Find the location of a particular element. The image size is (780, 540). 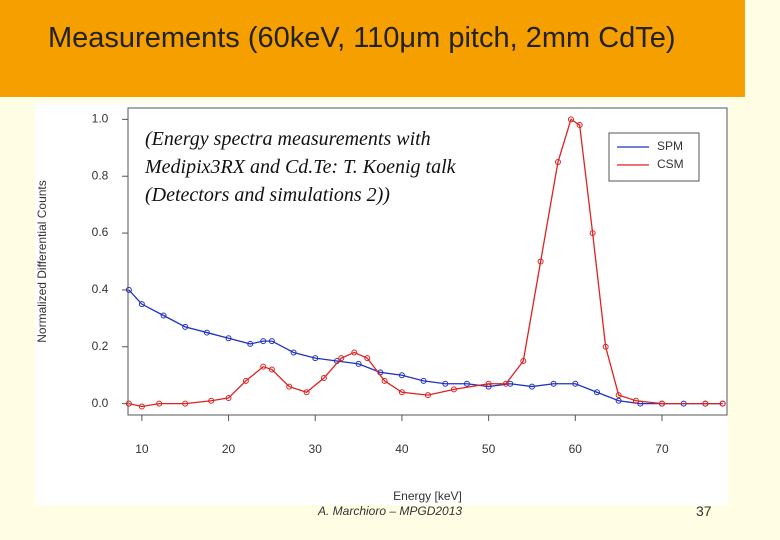

footer: A. Marchioro – MPGD2013 is located at coordinates (390, 511).